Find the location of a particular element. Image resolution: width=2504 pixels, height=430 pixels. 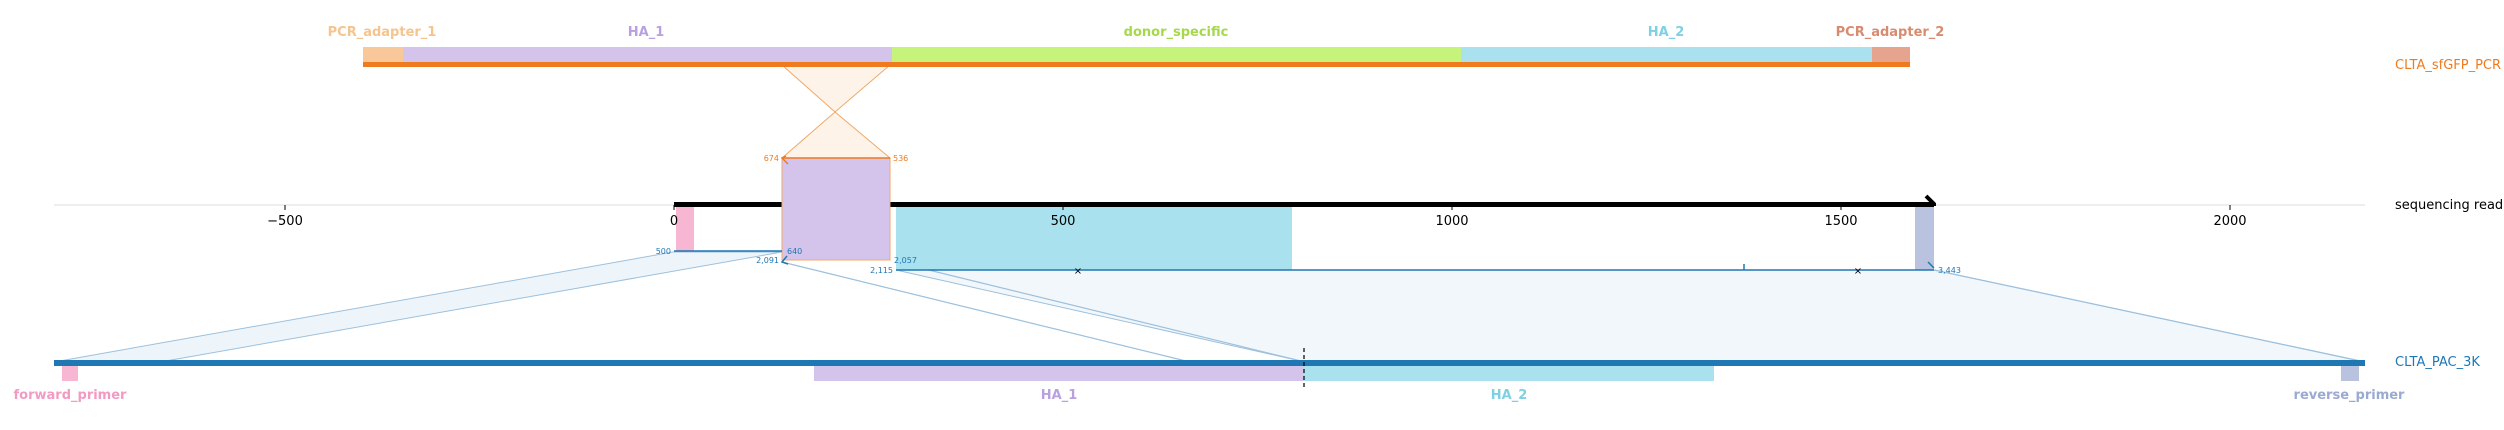

axis-tick-label: −500 is located at coordinates (285, 221).